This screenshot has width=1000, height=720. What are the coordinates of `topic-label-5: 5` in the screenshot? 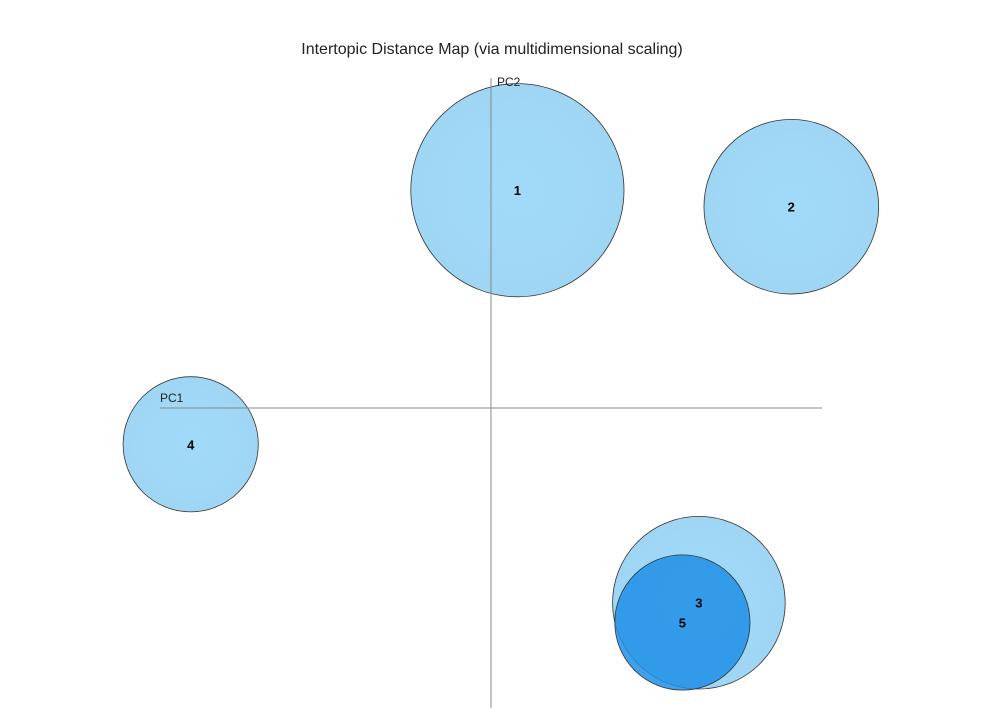 It's located at (682, 623).